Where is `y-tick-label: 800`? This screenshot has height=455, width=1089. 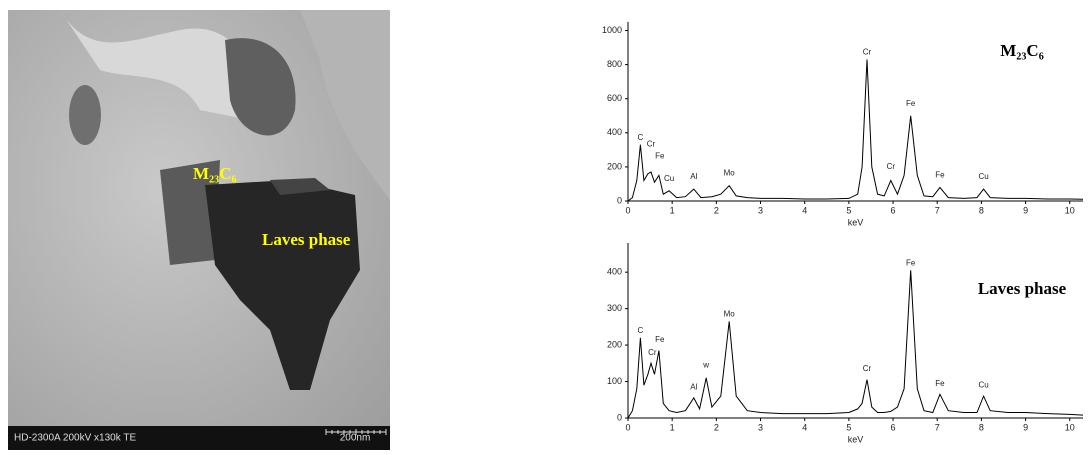
y-tick-label: 800 is located at coordinates (614, 64).